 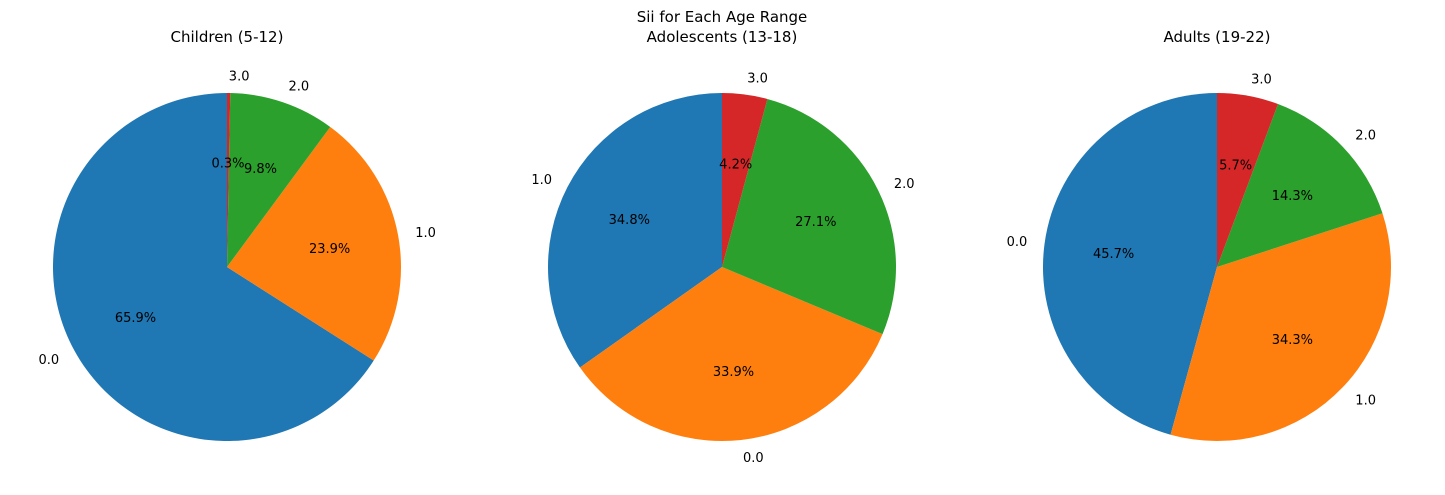 I want to click on slice-label-children-3: 3.0, so click(x=239, y=77).